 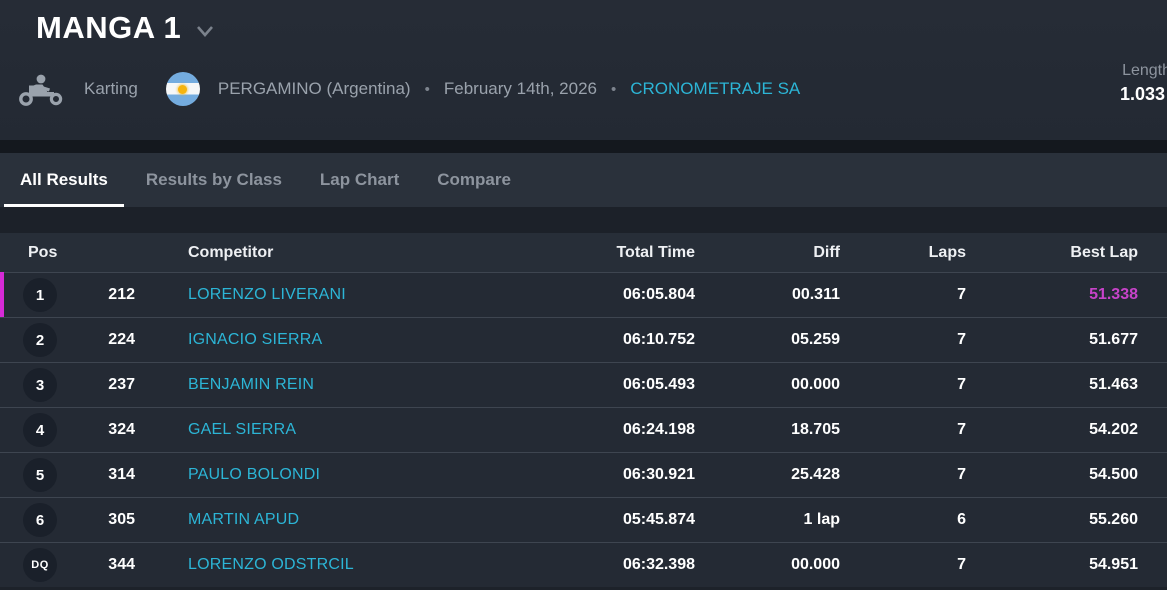 I want to click on tab-results-by-class: Results by Class, so click(x=213, y=179).